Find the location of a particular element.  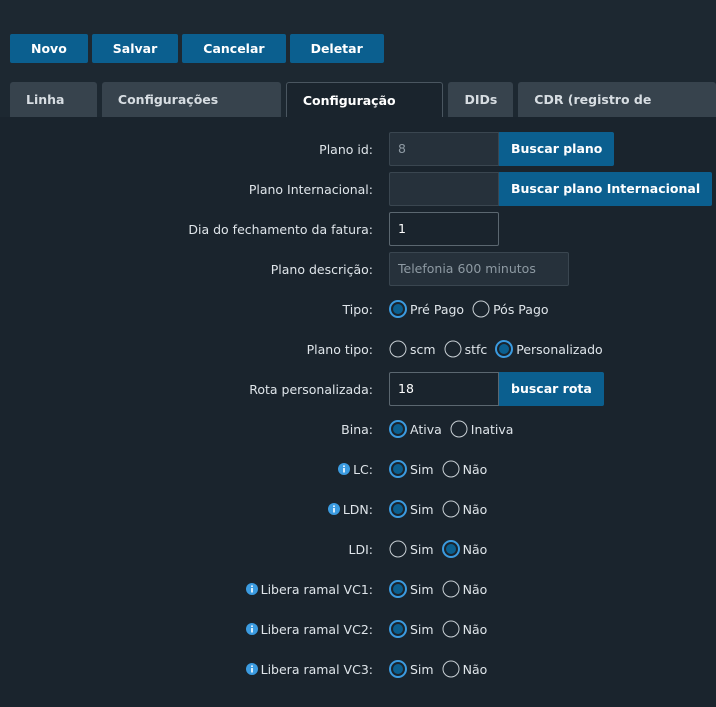

text-input: 18 is located at coordinates (444, 389).